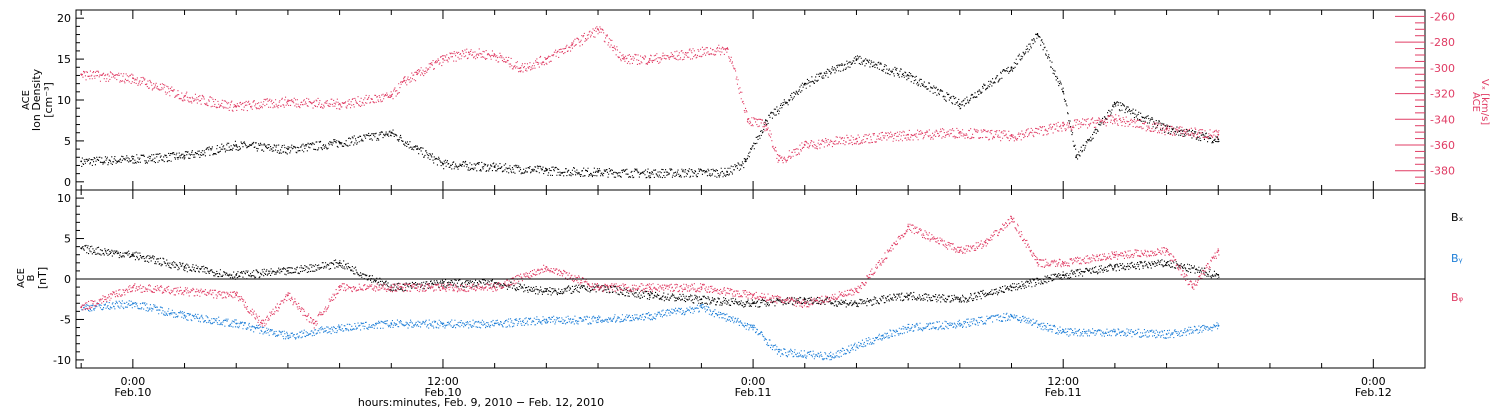  Describe the element at coordinates (1475, 102) in the screenshot. I see `top-right-axis-title-line-1: ACE` at that location.